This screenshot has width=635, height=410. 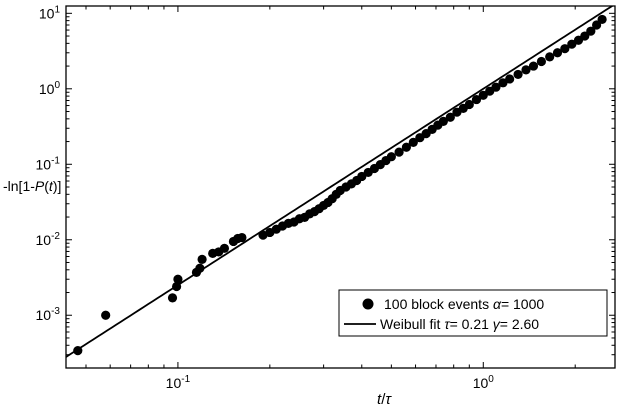 What do you see at coordinates (50, 88) in the screenshot?
I see `y-tick-label: 10⁰` at bounding box center [50, 88].